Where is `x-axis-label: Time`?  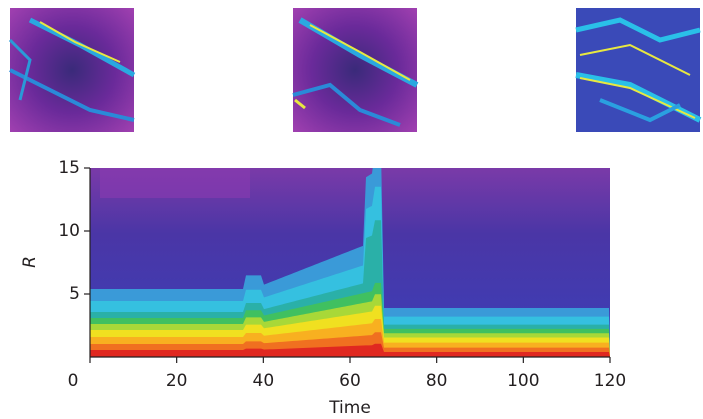 x-axis-label: Time is located at coordinates (349, 408).